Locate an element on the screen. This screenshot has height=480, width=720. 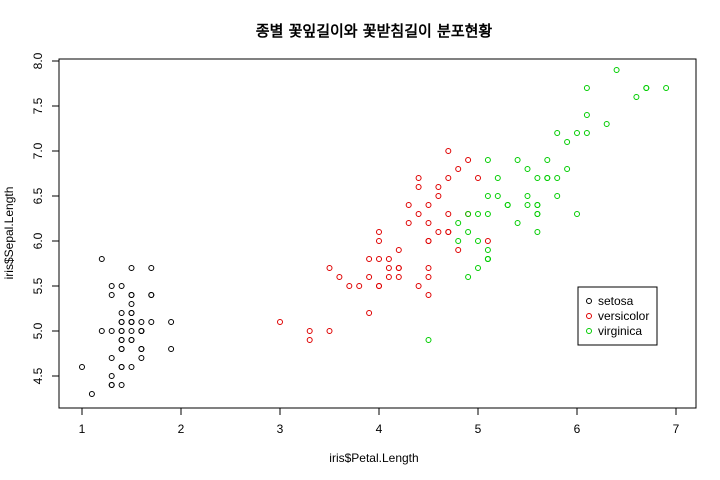
legend-marker-setosa is located at coordinates (589, 301).